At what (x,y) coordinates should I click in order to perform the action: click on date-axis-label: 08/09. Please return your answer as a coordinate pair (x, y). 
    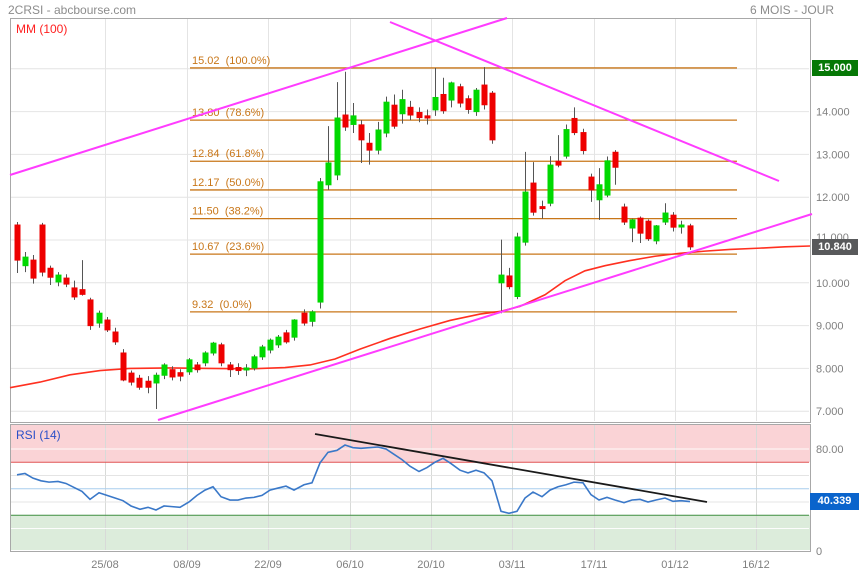
    Looking at the image, I should click on (187, 565).